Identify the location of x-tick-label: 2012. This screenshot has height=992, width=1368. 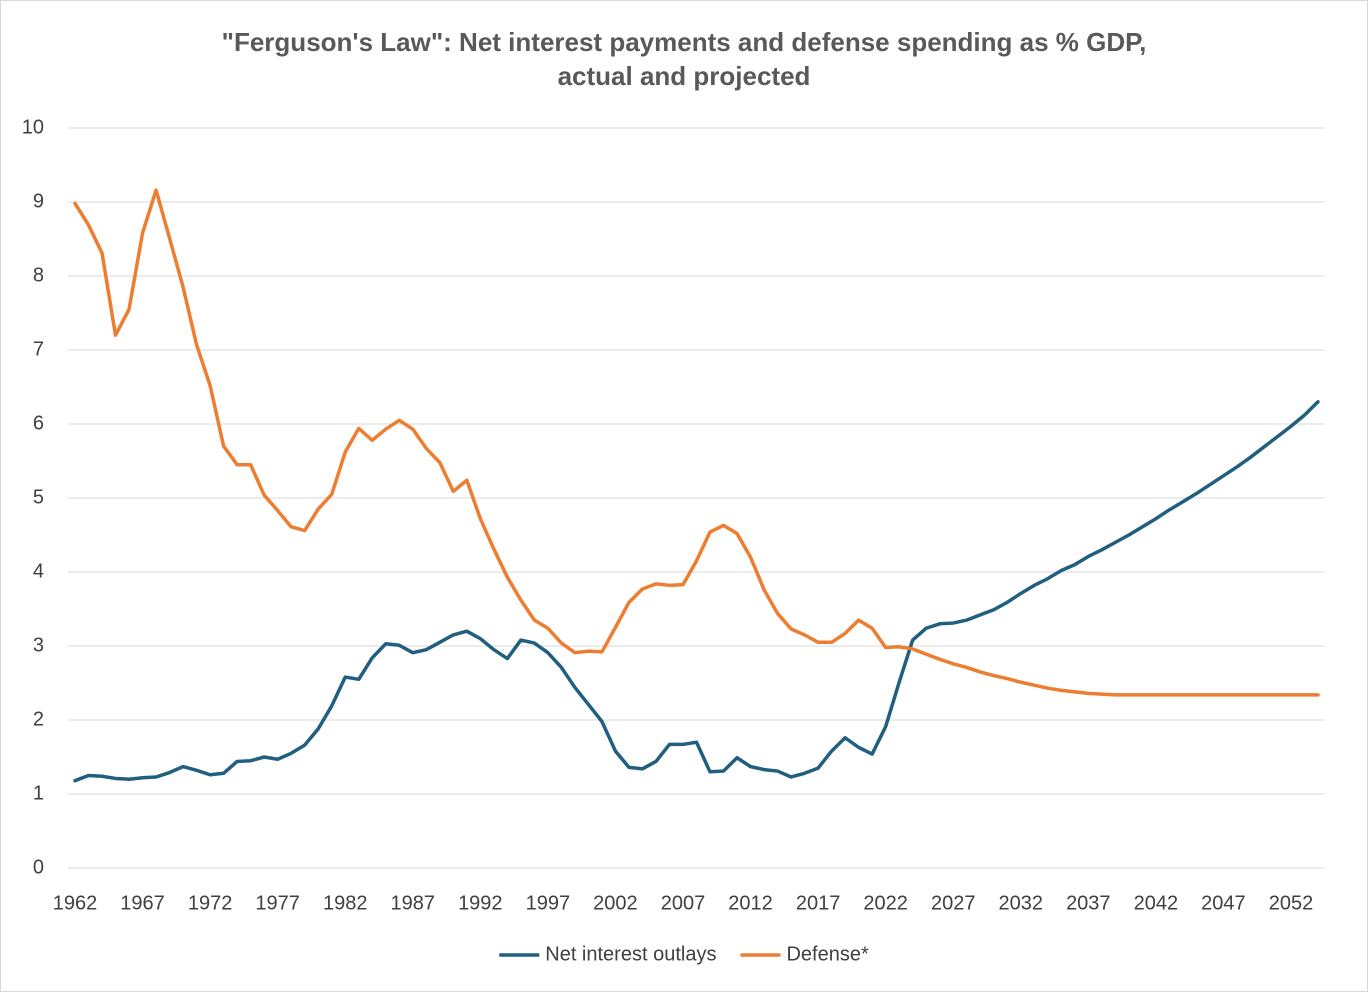
(750, 903).